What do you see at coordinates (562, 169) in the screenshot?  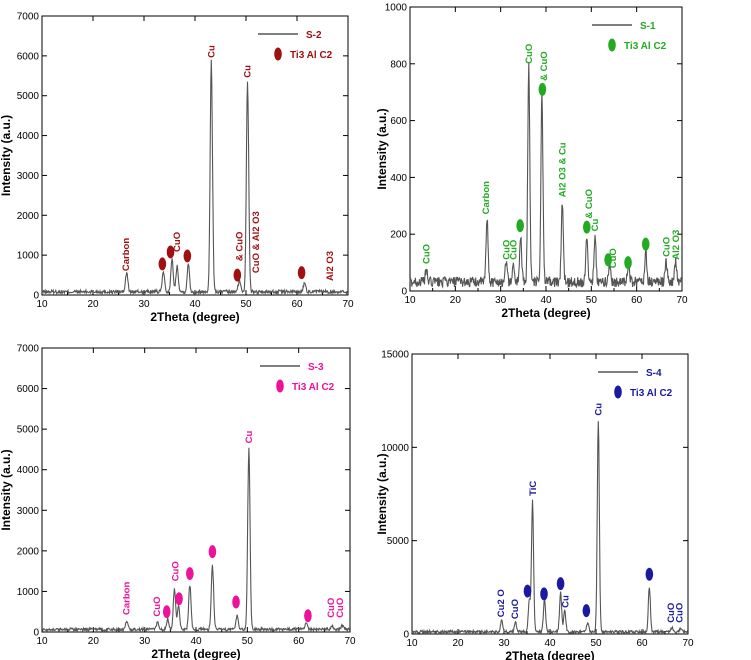 I see `peak-annotation: Al2 O3 & Cu` at bounding box center [562, 169].